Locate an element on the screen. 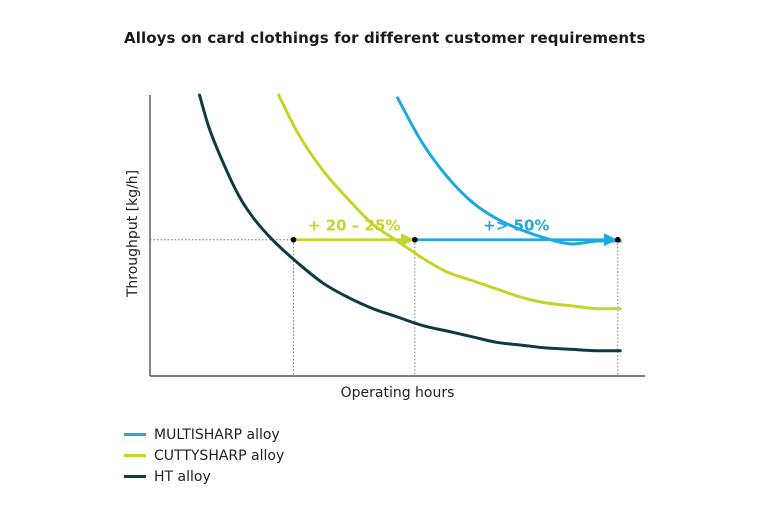 The height and width of the screenshot is (507, 768). legend-item-ht-alloy: HT alloy is located at coordinates (204, 476).